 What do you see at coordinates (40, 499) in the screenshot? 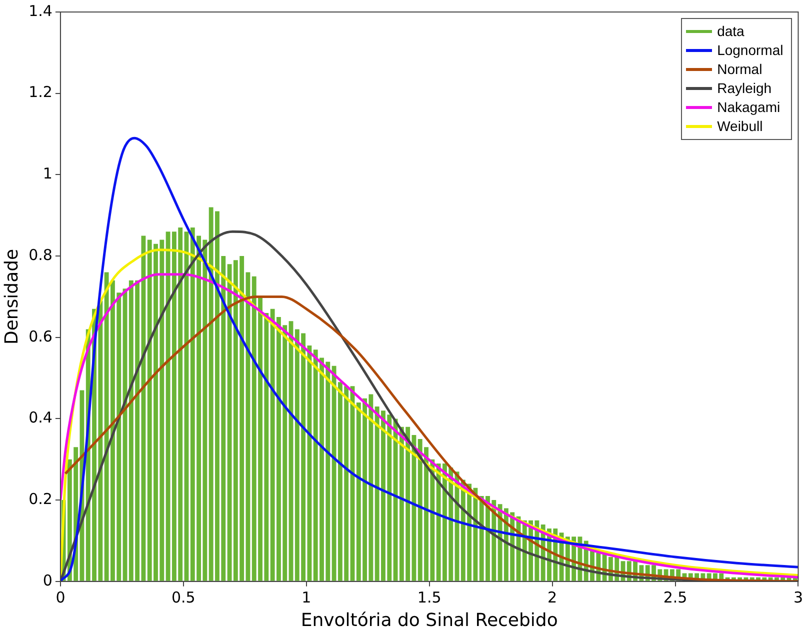
I see `y-tick-label: 0.2` at bounding box center [40, 499].